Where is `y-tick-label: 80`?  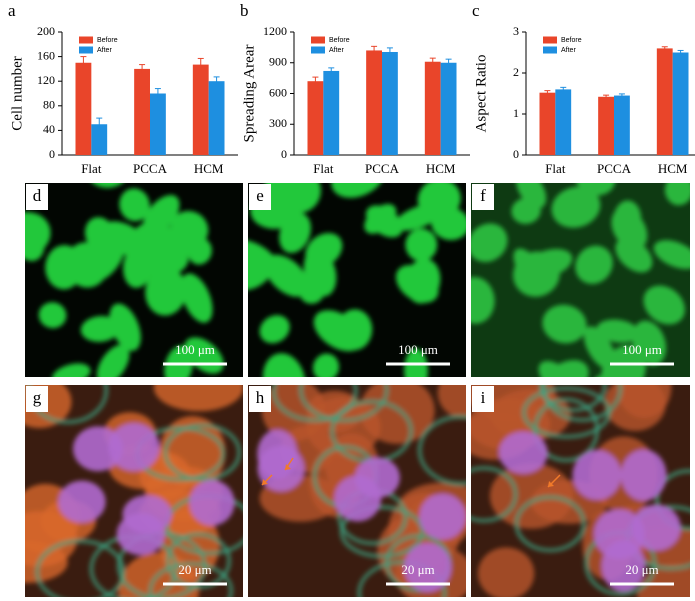
y-tick-label: 80 is located at coordinates (49, 105).